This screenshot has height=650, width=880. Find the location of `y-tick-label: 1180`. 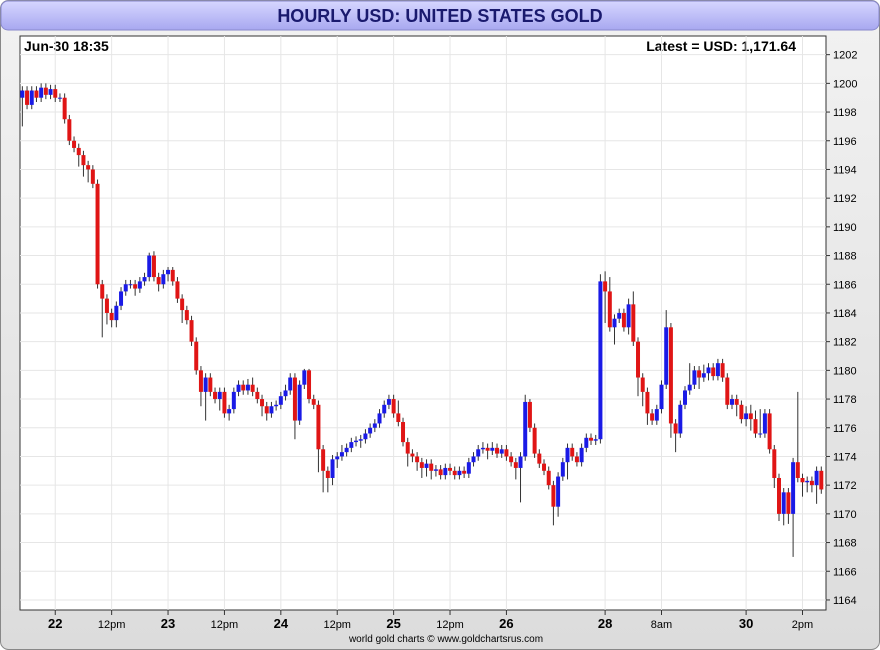

y-tick-label: 1180 is located at coordinates (845, 371).